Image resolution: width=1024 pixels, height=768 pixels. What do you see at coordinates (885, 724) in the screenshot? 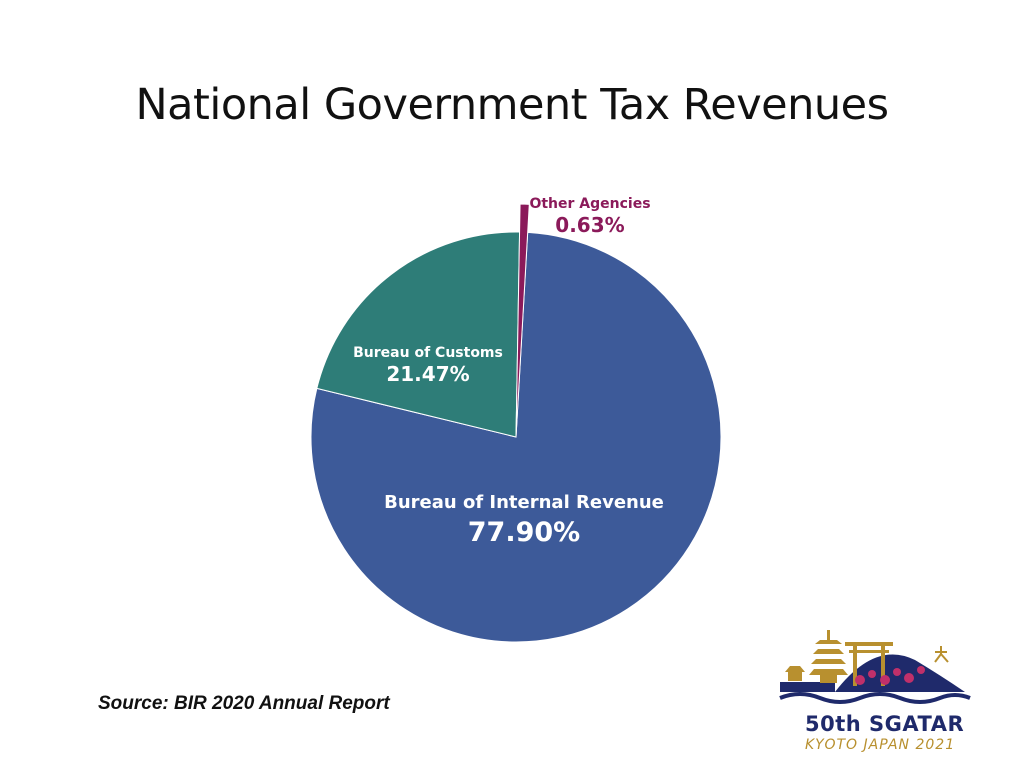
I see `logo-text-main: 50th SGATAR` at bounding box center [885, 724].